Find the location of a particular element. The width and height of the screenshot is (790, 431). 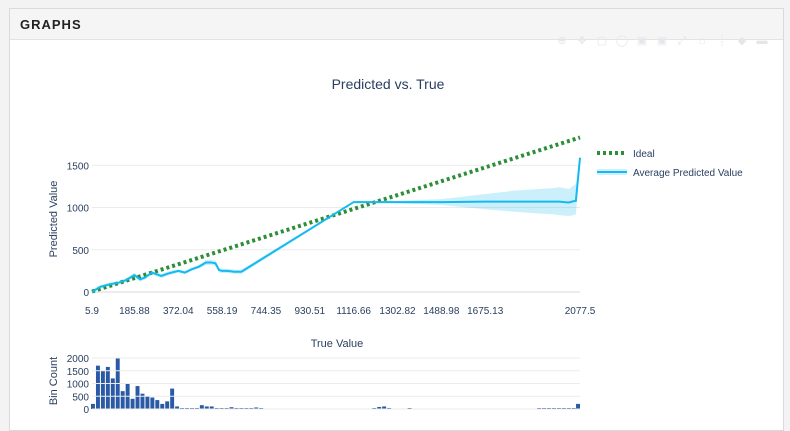

main-chart-legend: Ideal Average Predicted Value is located at coordinates (670, 164).